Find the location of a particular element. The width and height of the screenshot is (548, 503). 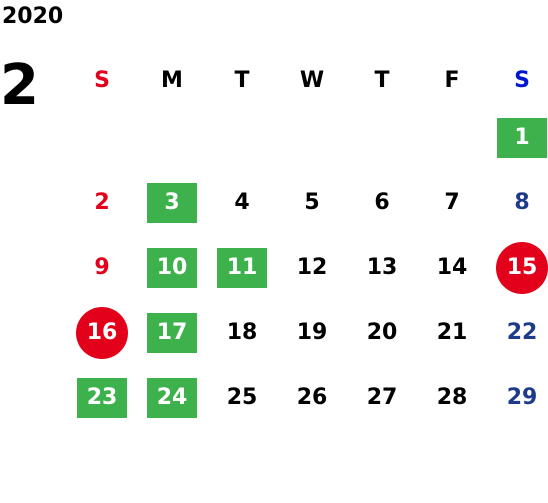

day-number: 8 is located at coordinates (522, 202).